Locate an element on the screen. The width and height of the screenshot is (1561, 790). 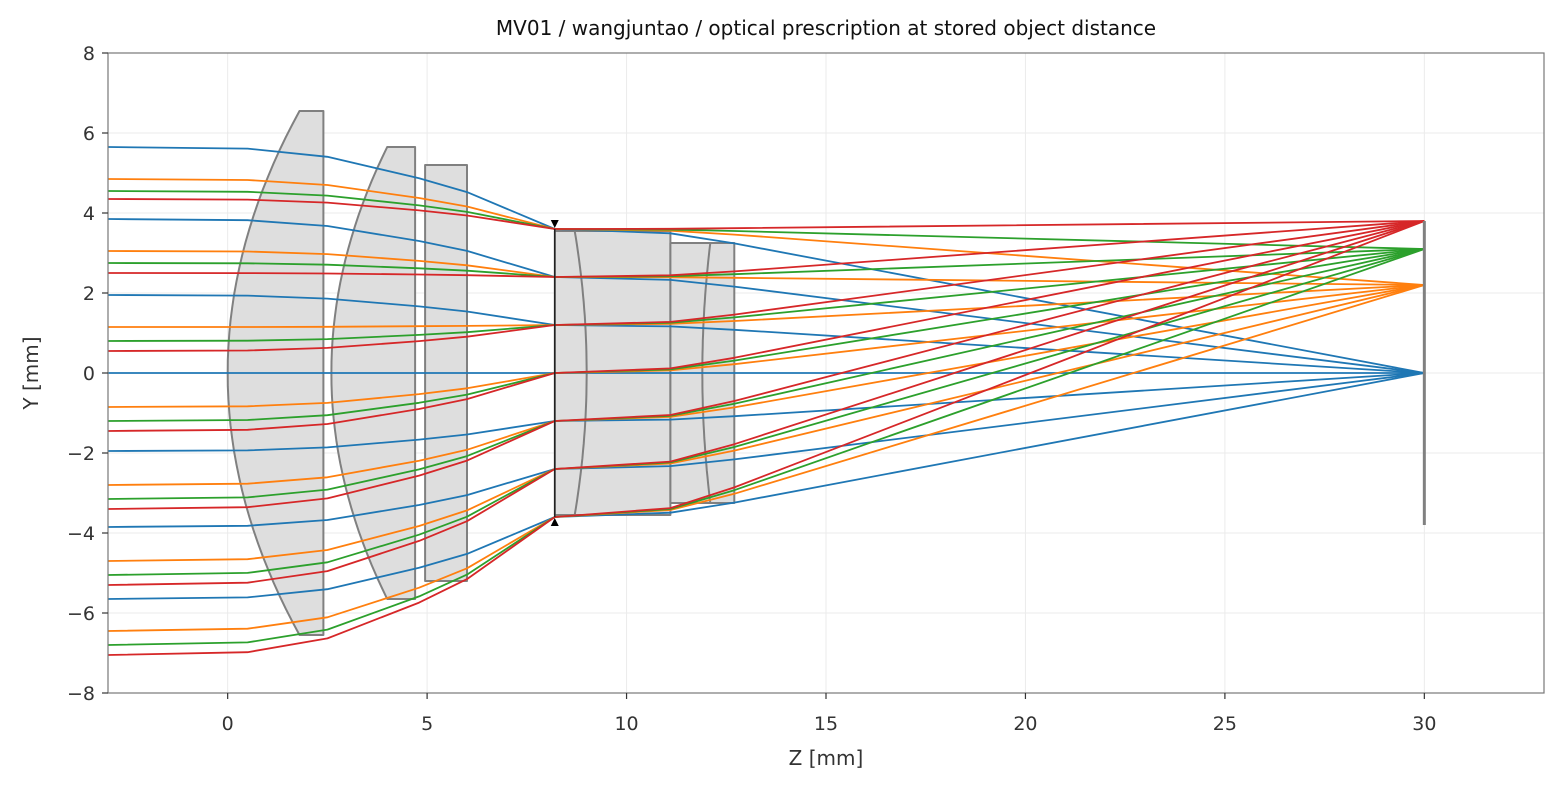
stop-marker-bottom is located at coordinates (554, 522).